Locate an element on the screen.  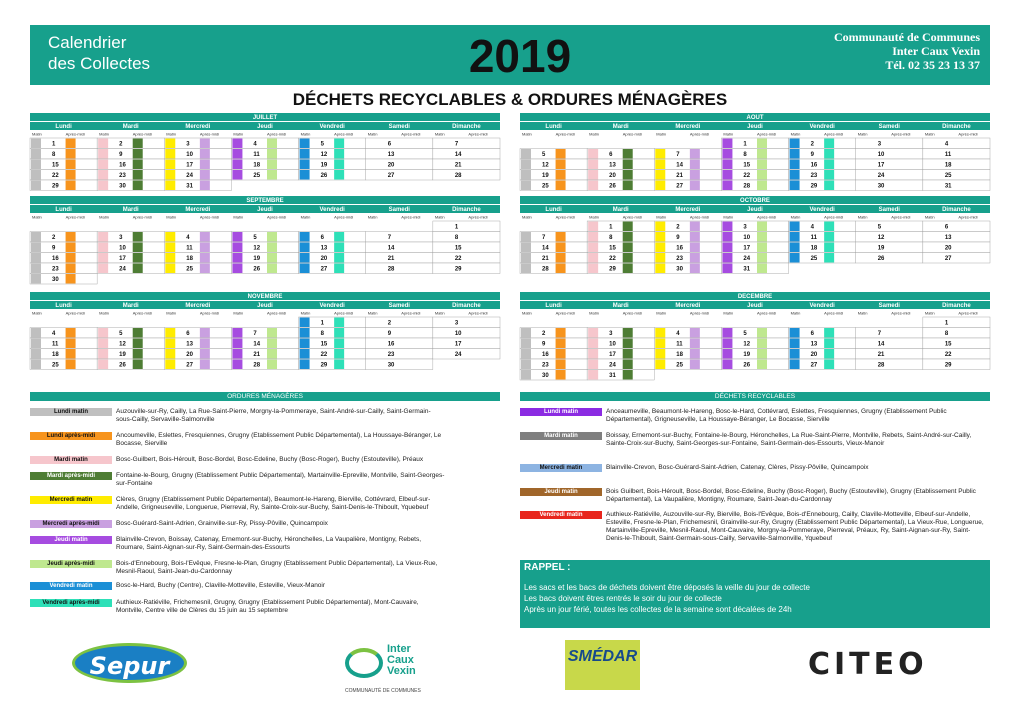
day-number: 21 is located at coordinates (545, 259).